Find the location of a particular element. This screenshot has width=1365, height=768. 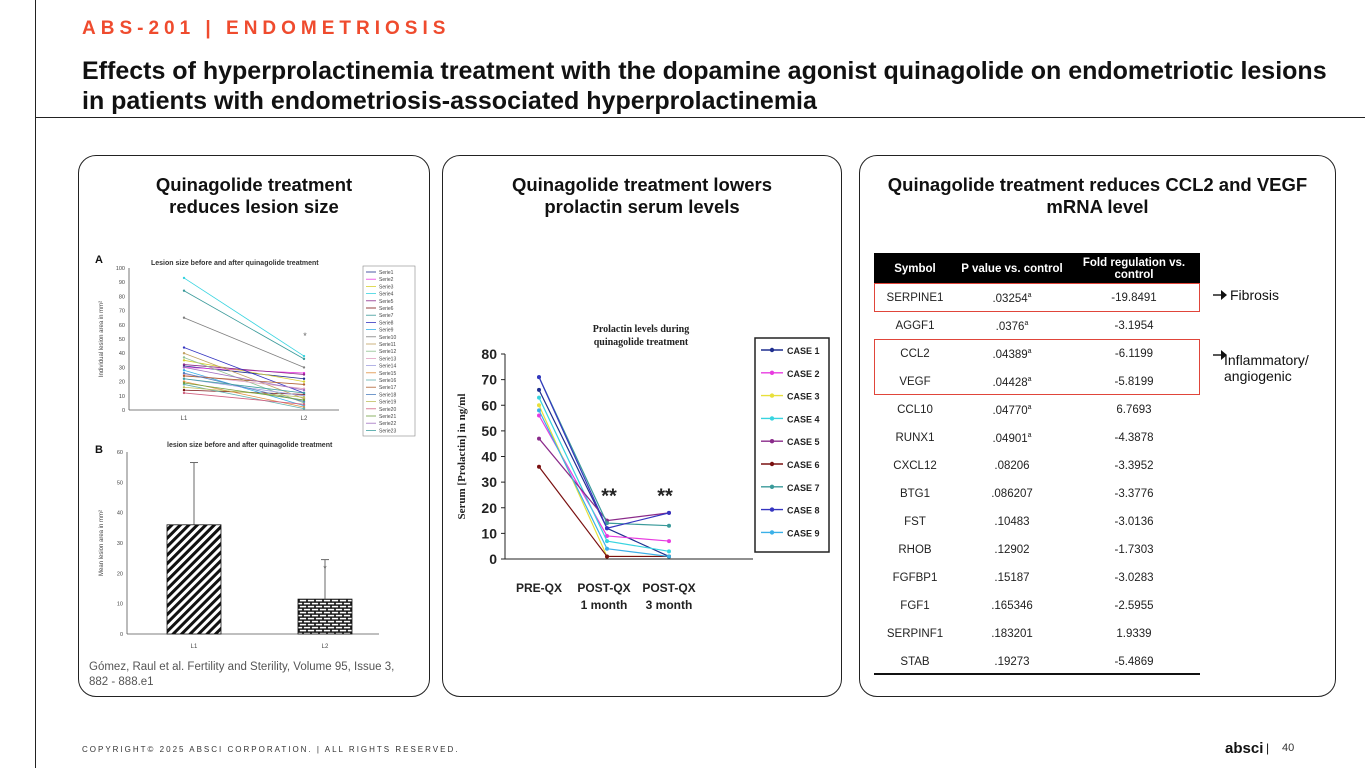

cell-p-value: .10483 is located at coordinates (1012, 522).